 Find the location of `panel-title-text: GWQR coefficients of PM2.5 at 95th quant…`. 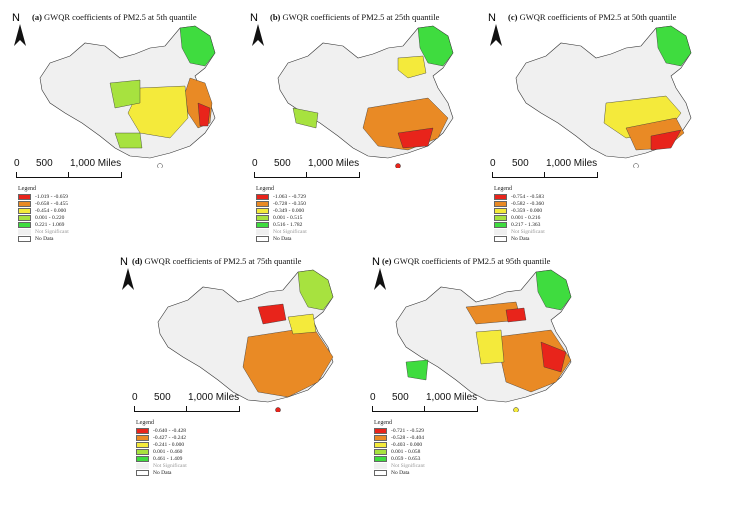

panel-title-text: GWQR coefficients of PM2.5 at 95th quant… is located at coordinates (472, 261).